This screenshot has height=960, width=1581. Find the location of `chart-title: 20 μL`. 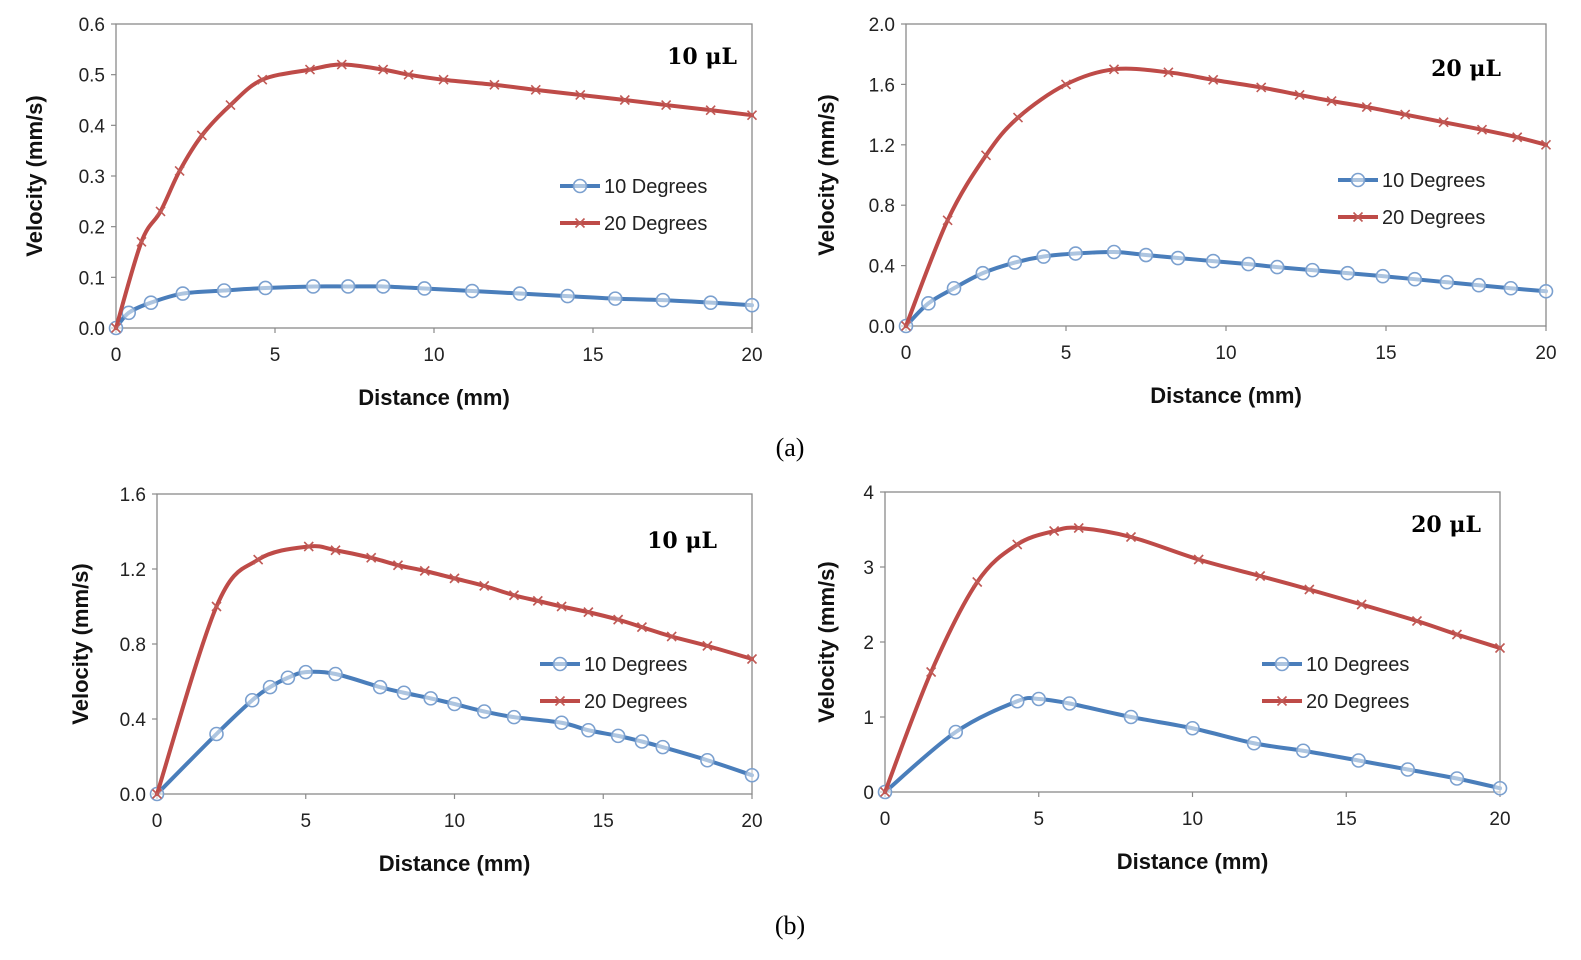

chart-title: 20 μL is located at coordinates (1466, 69).